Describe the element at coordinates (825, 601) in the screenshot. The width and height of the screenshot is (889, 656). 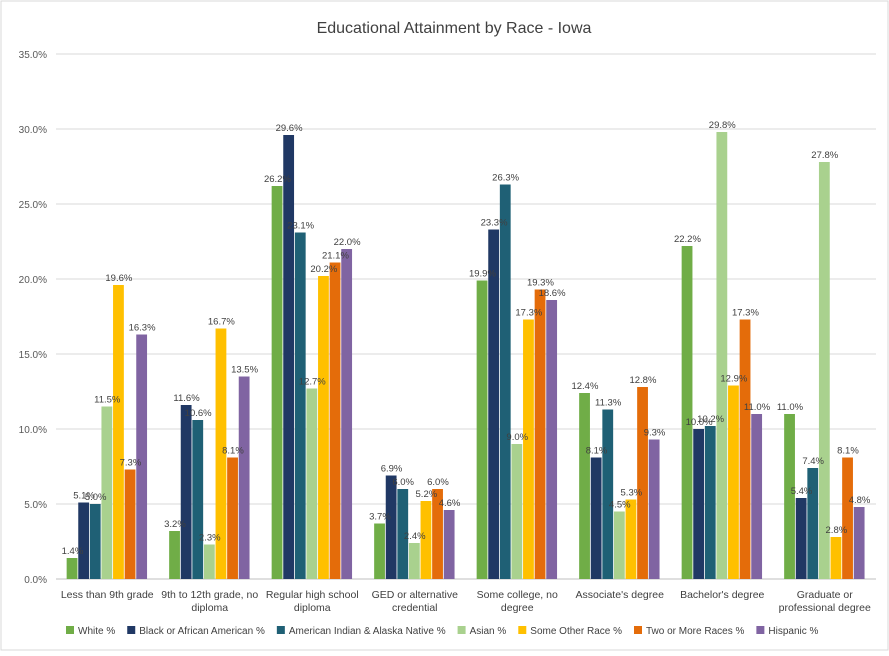
I see `x-category-label: Graduate or professional degree` at that location.